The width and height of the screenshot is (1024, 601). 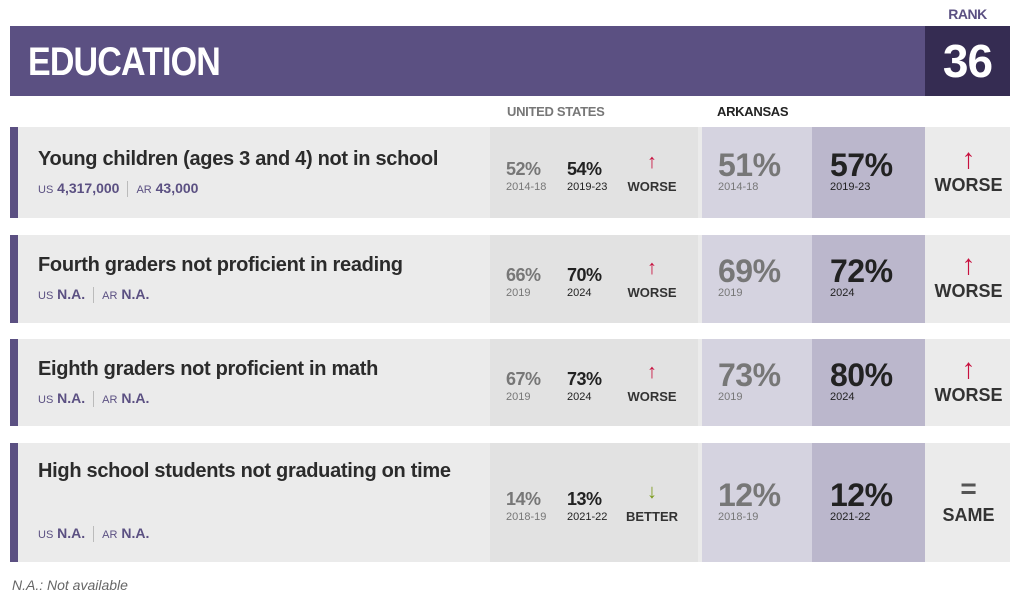 What do you see at coordinates (208, 368) in the screenshot?
I see `indicator-title: Eighth graders not proficient in math` at bounding box center [208, 368].